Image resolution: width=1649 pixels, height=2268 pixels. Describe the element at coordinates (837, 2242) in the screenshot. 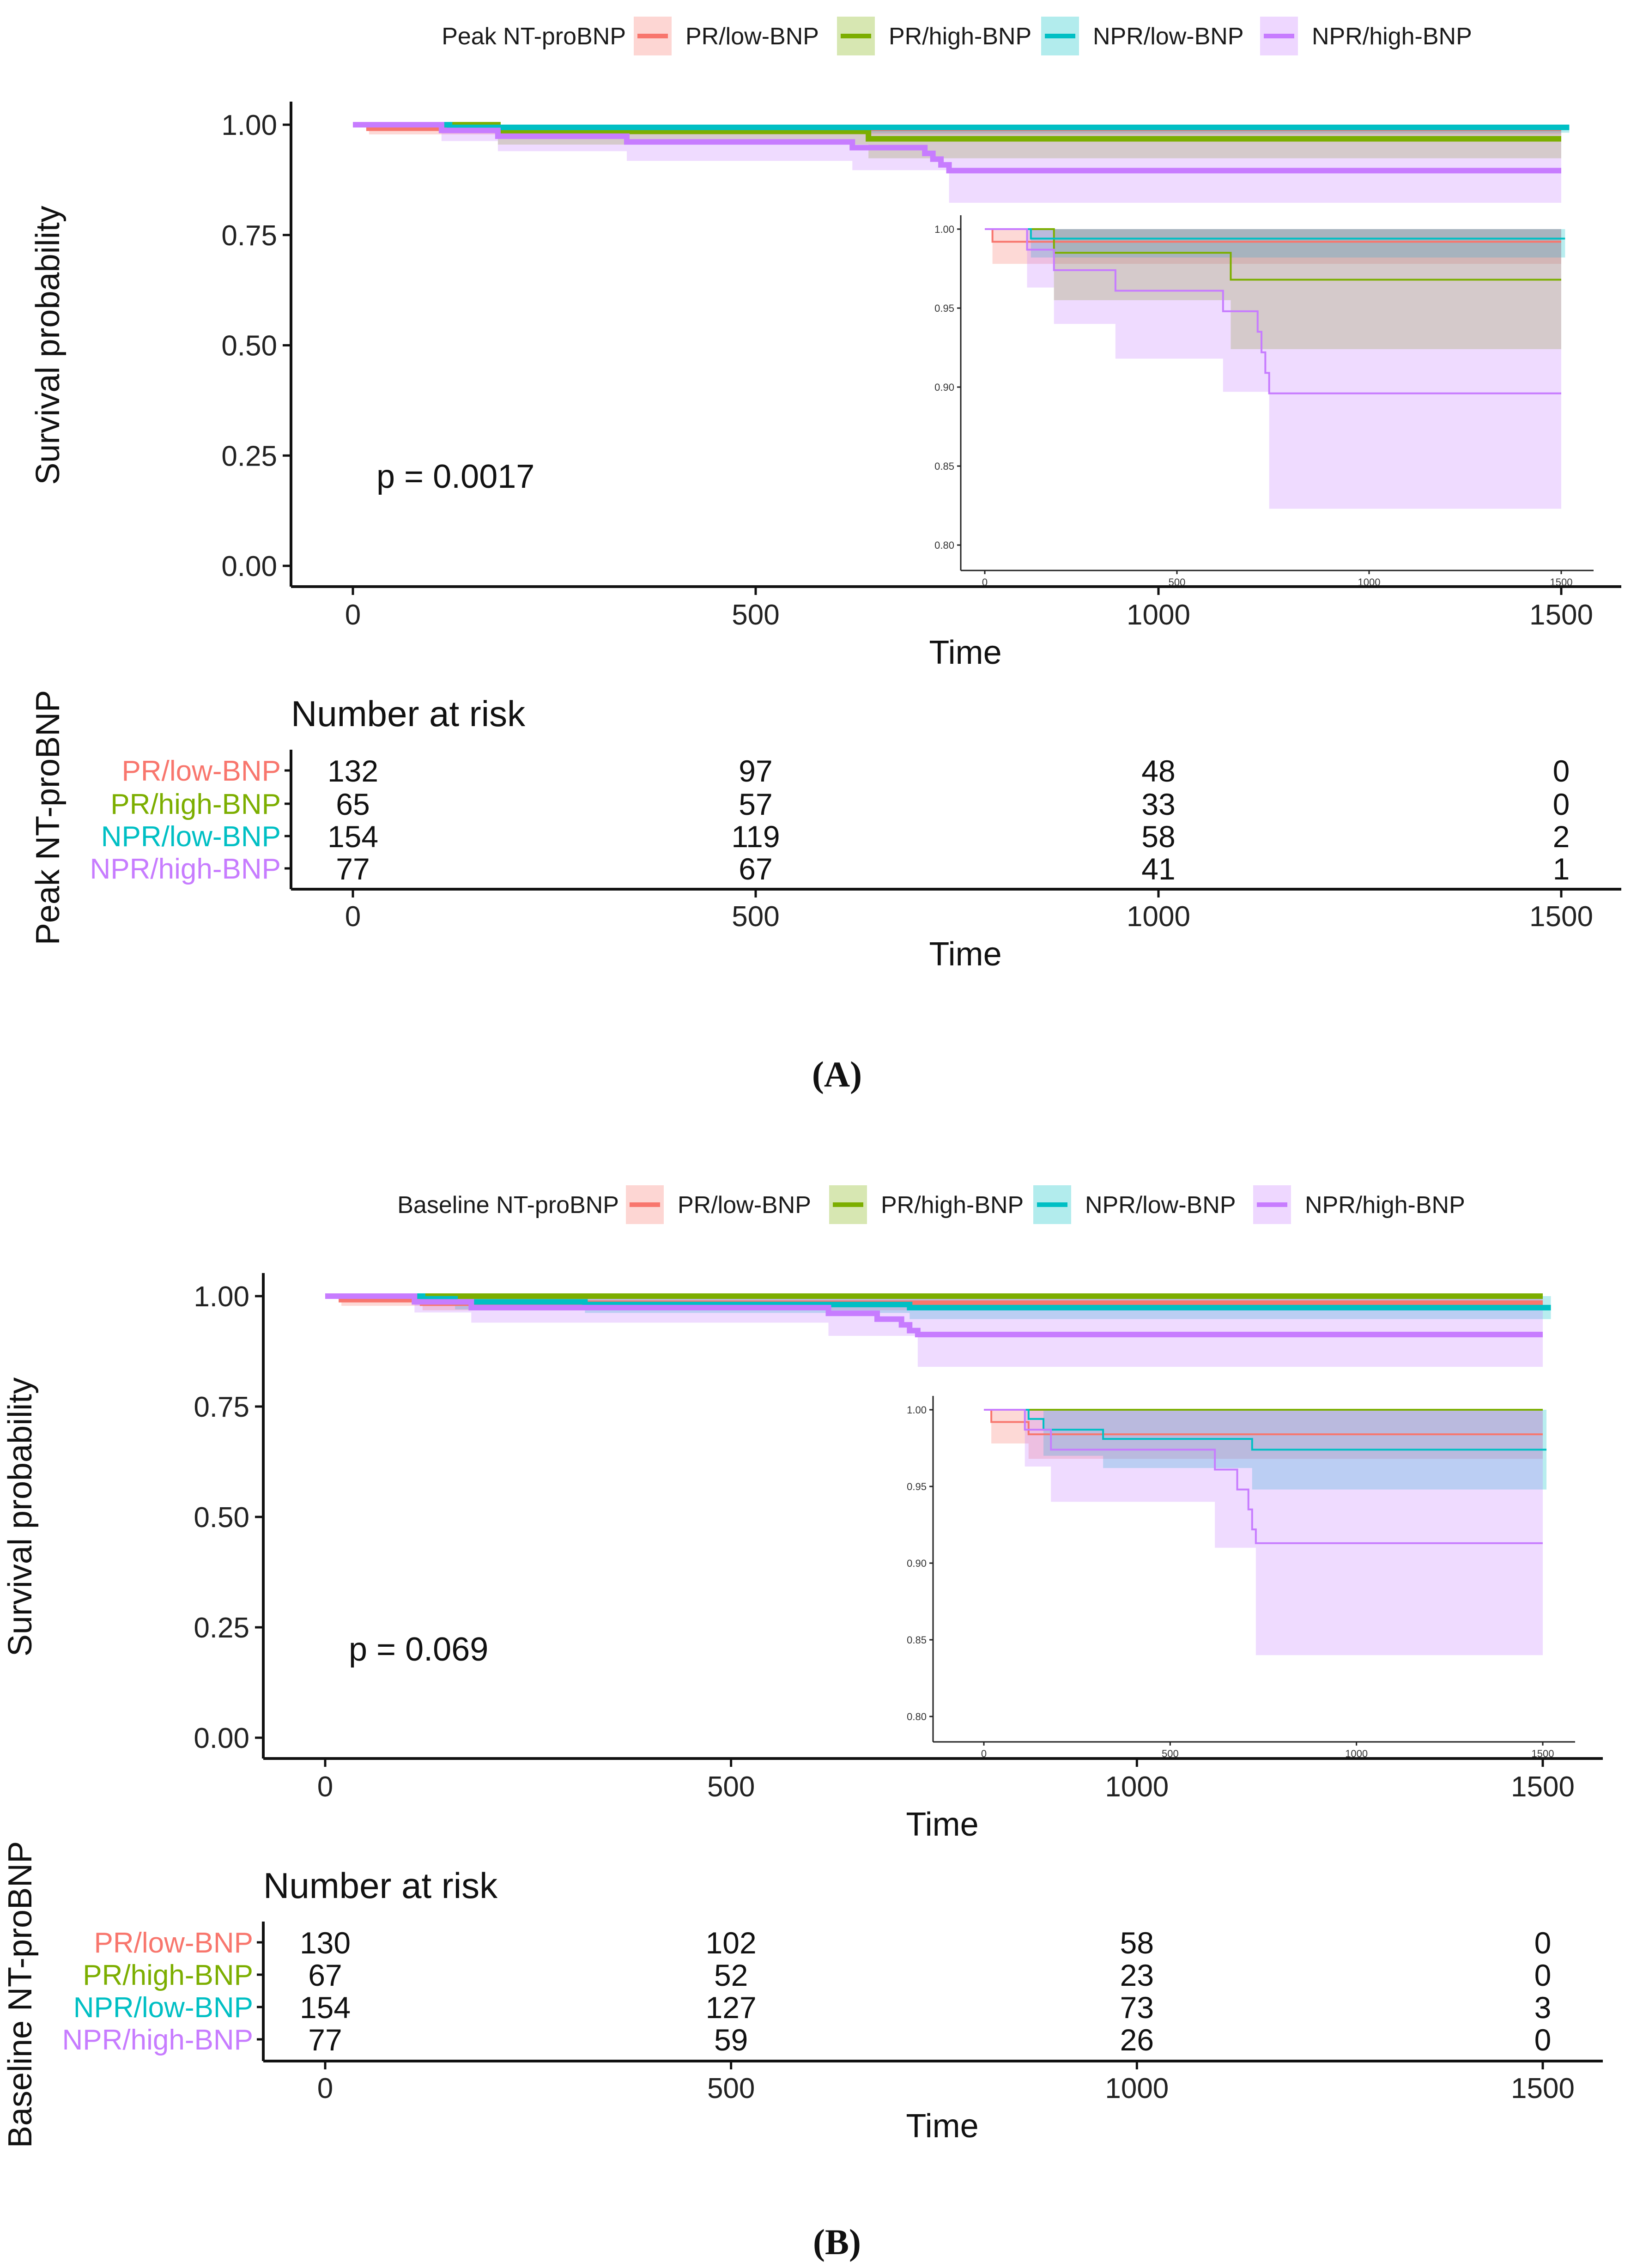

I see `panel-label: (B)` at that location.